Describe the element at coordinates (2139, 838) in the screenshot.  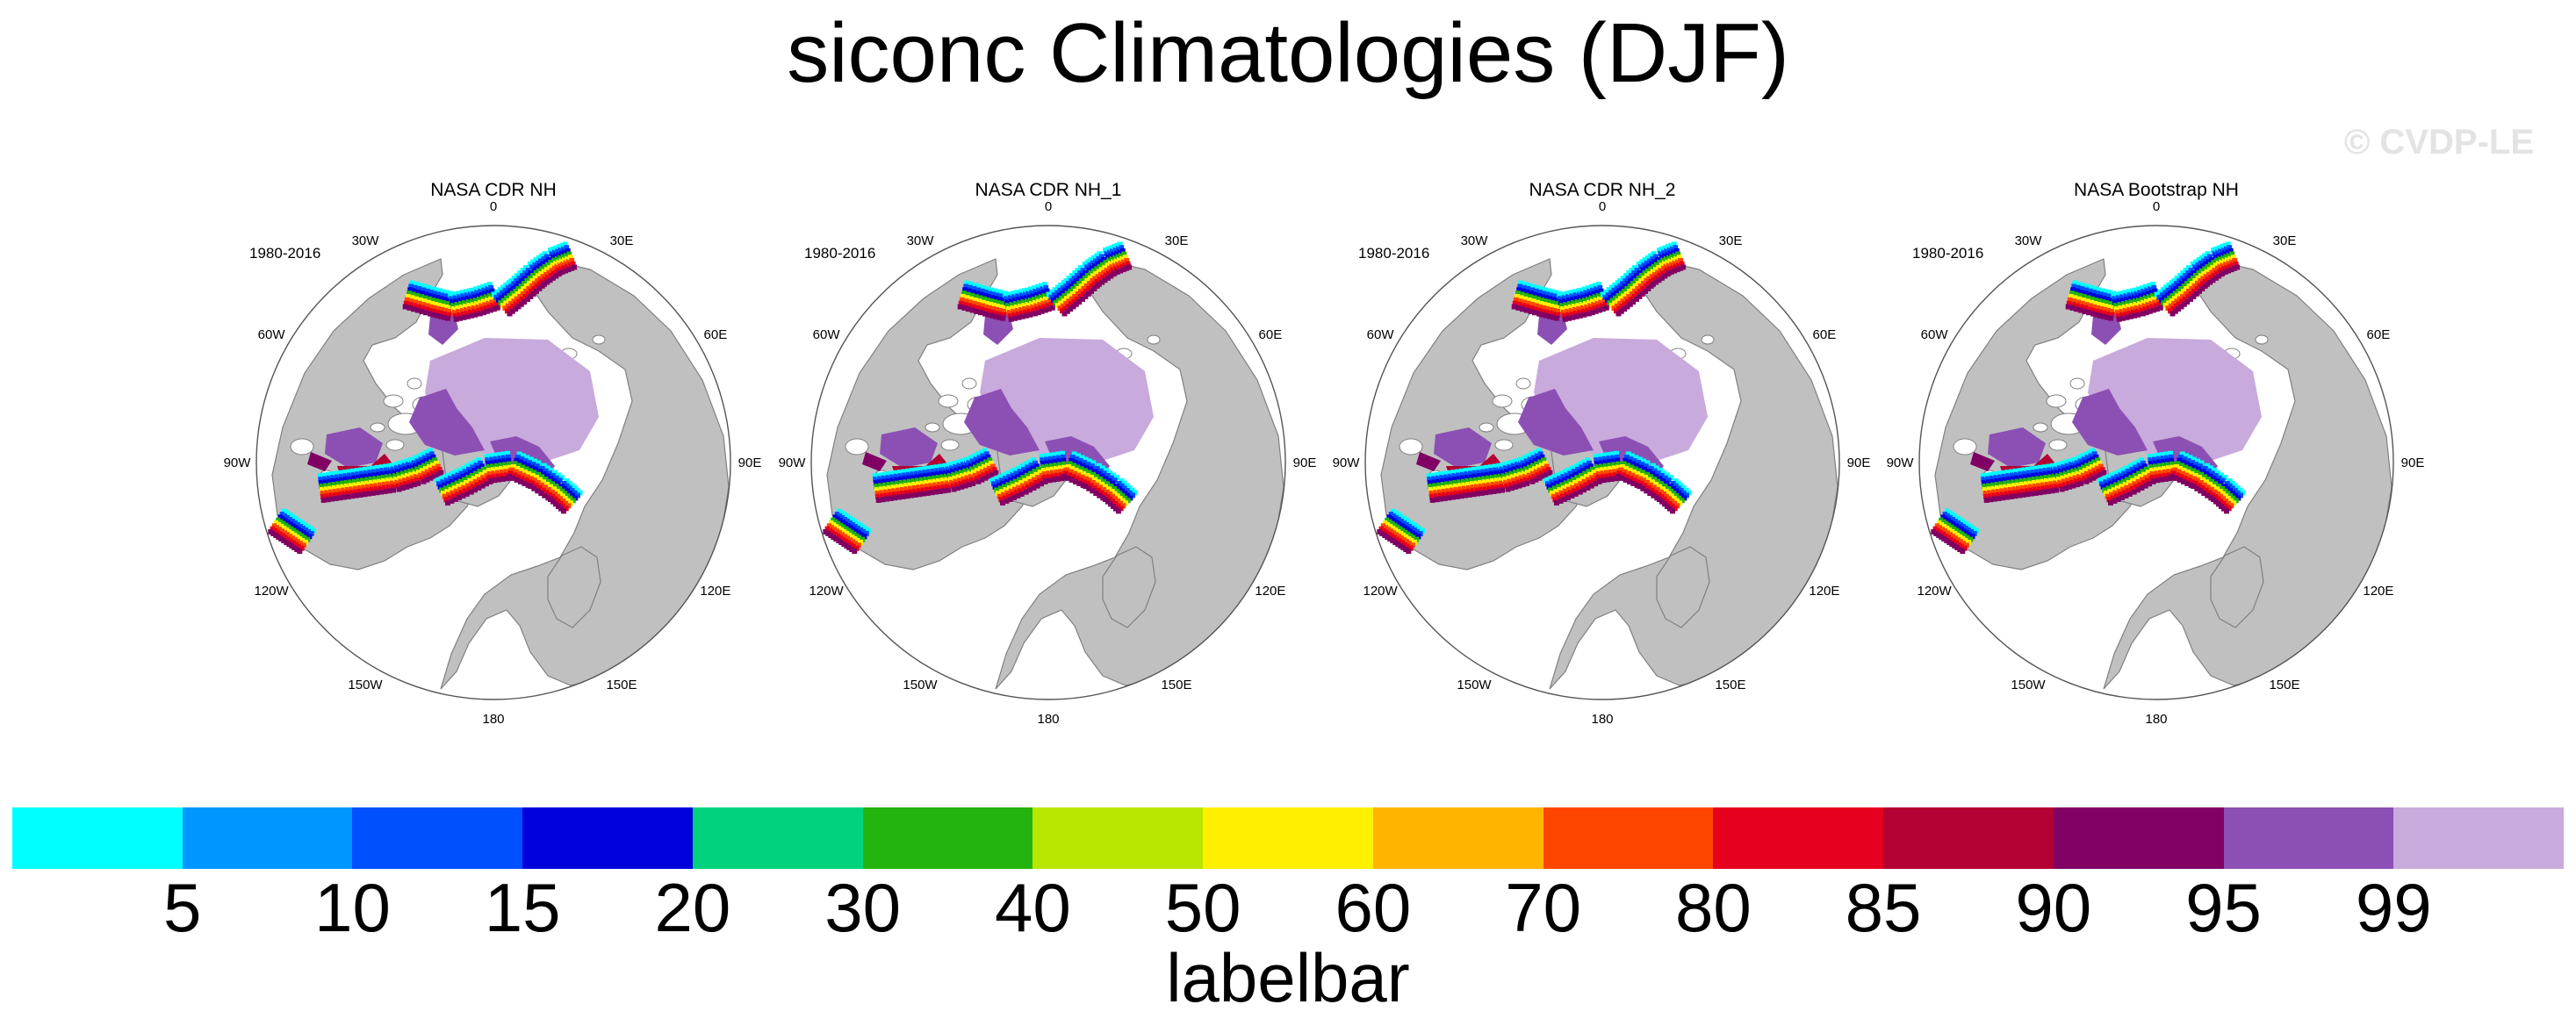
I see `colorbar-segment` at that location.